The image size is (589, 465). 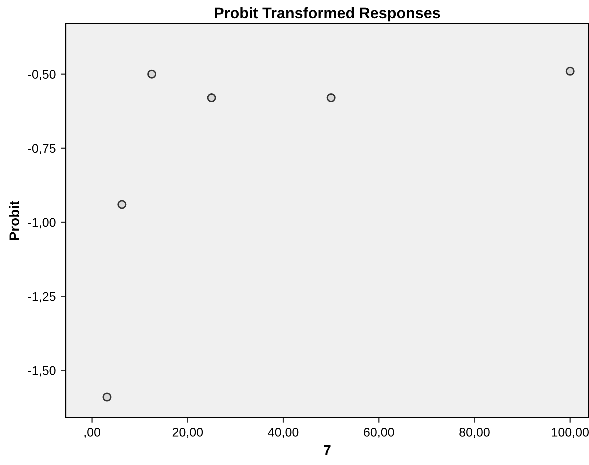 What do you see at coordinates (14, 220) in the screenshot?
I see `y-axis-title: Probit` at bounding box center [14, 220].